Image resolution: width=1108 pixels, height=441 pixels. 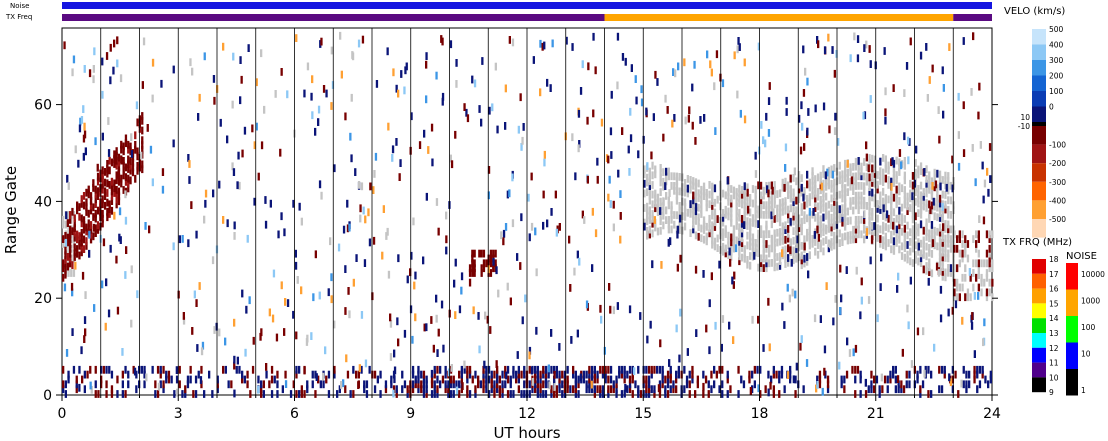 What do you see at coordinates (1039, 99) in the screenshot?
I see `velocity-color-positive` at bounding box center [1039, 99].